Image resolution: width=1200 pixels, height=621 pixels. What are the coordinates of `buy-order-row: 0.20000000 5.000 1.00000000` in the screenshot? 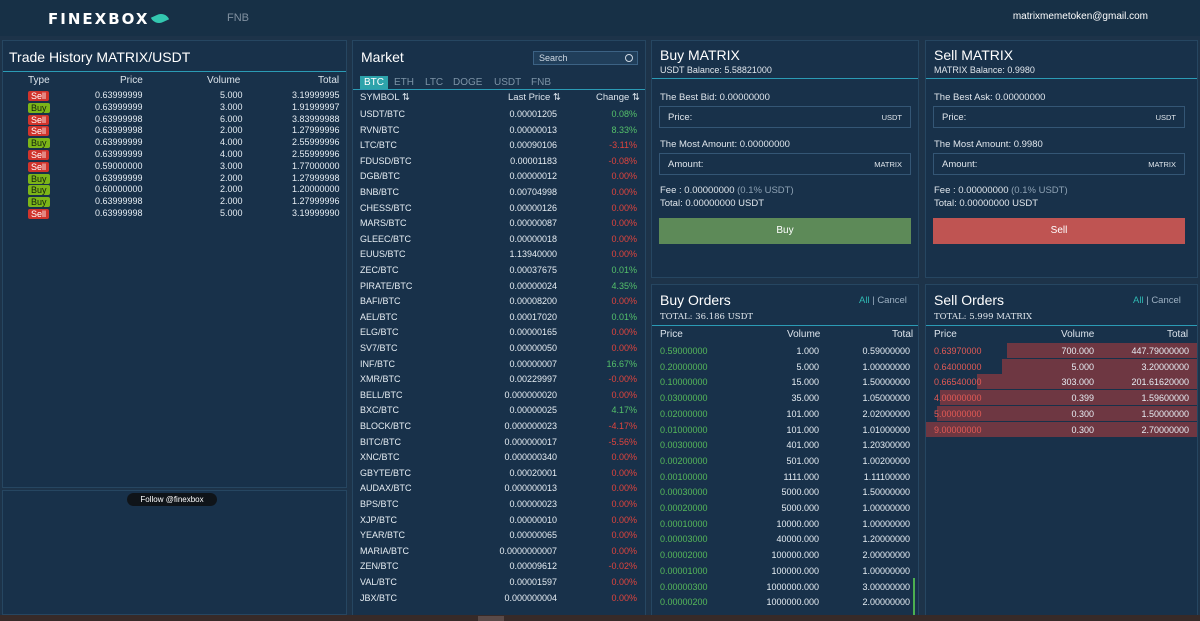 It's located at (785, 367).